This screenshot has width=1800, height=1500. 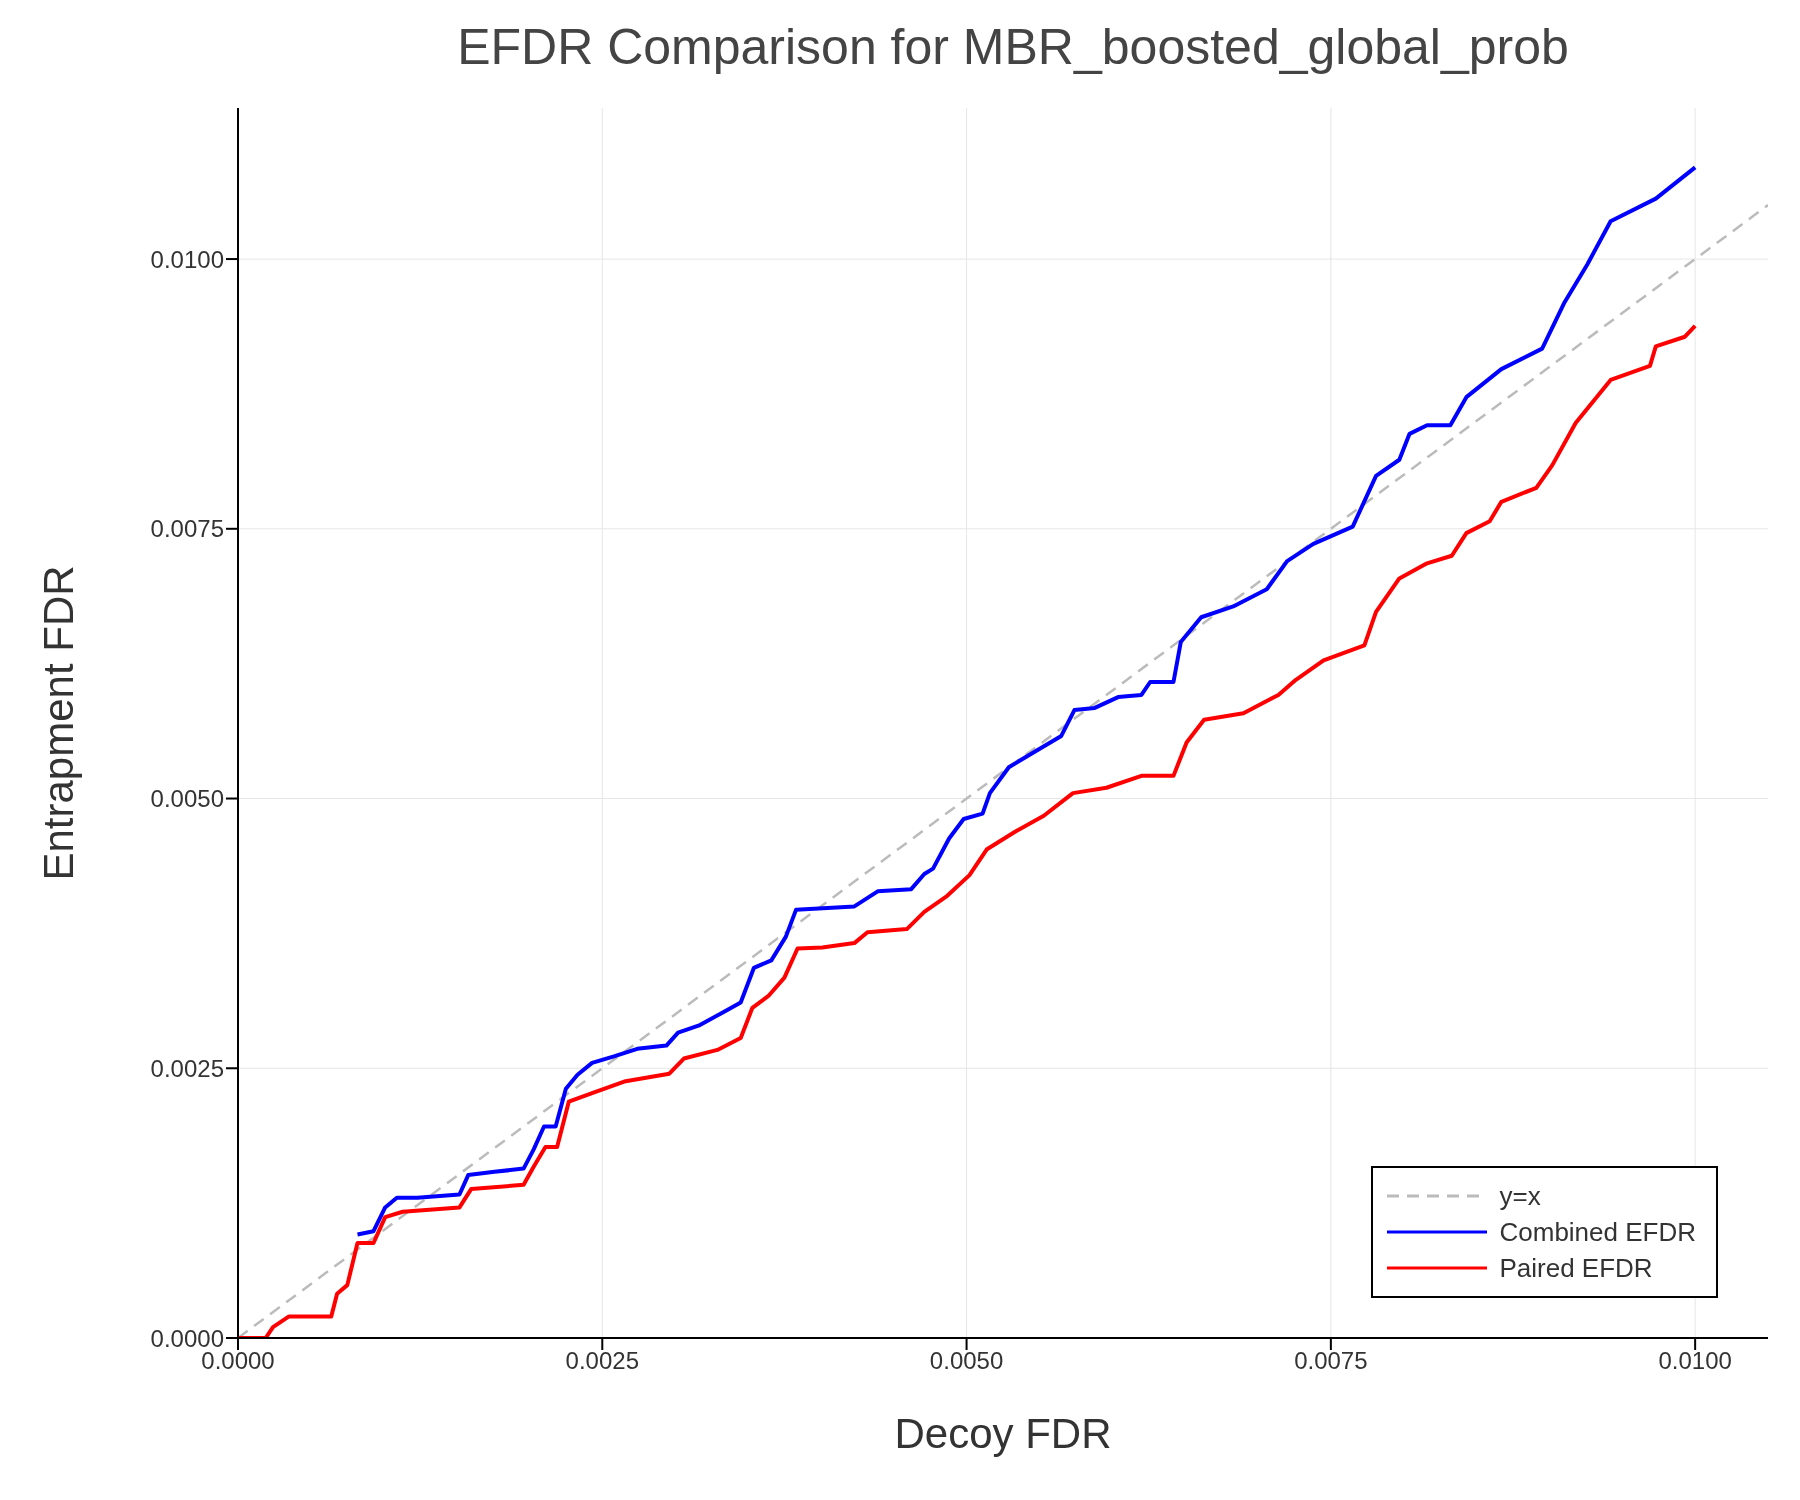 I want to click on x-tick-label: 0.0075, so click(x=1331, y=1361).